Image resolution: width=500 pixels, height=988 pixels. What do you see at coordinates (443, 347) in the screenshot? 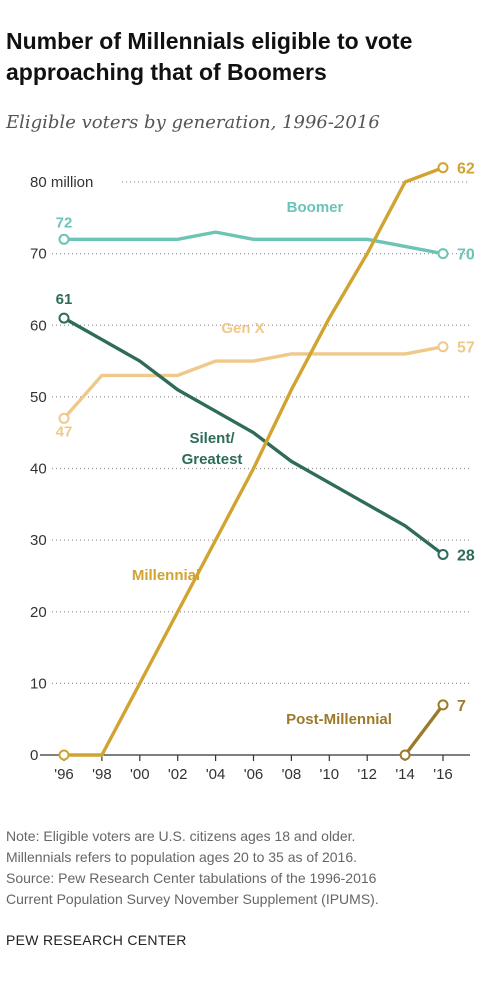
I see `gen-x-end-marker` at bounding box center [443, 347].